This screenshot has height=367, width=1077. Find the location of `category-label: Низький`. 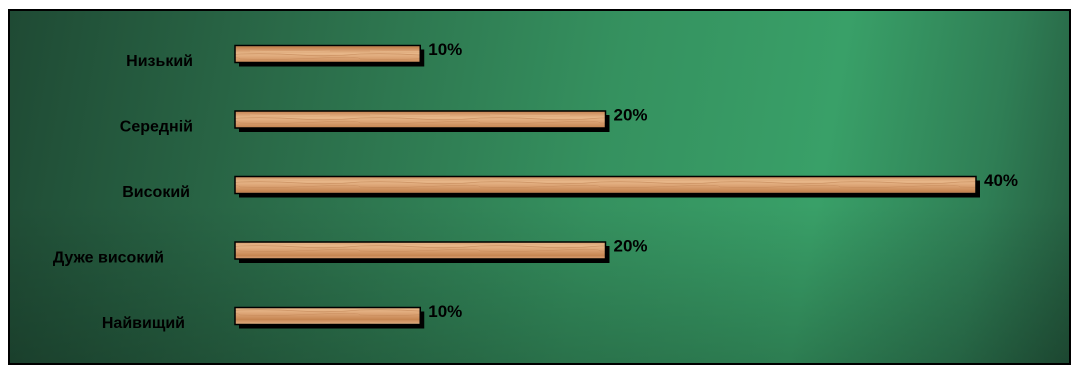

category-label: Низький is located at coordinates (159, 61).